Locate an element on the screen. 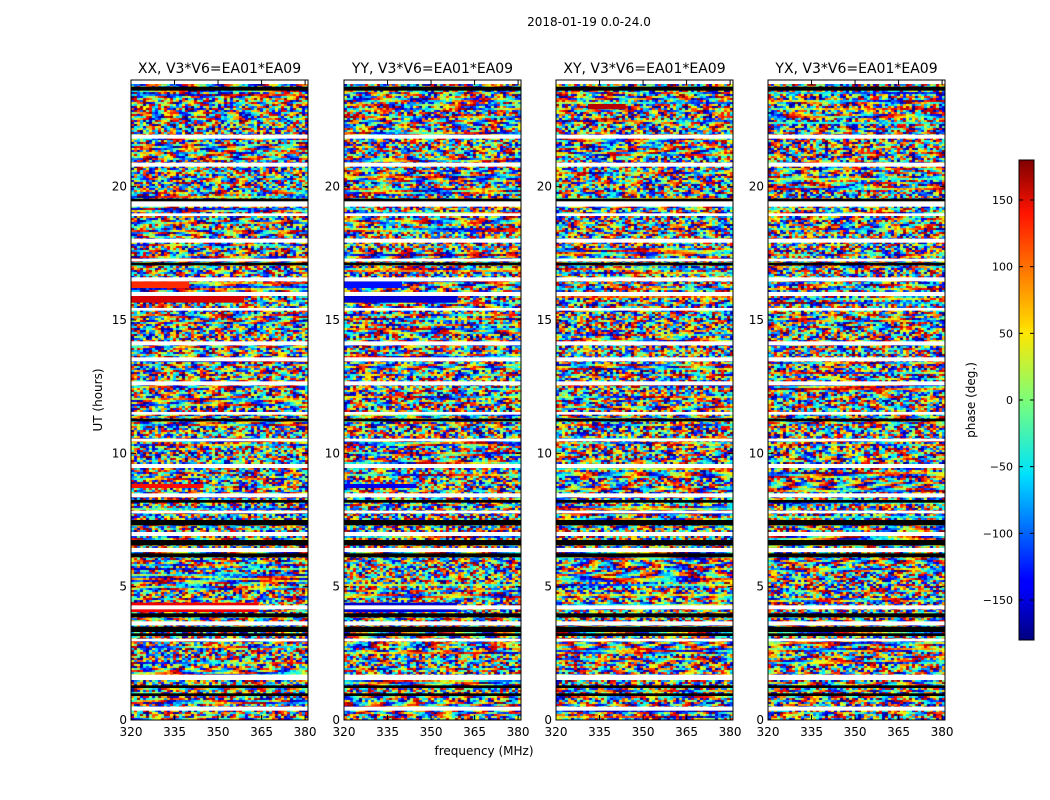 This screenshot has width=1050, height=800. x-tick-label: 335 is located at coordinates (599, 732).